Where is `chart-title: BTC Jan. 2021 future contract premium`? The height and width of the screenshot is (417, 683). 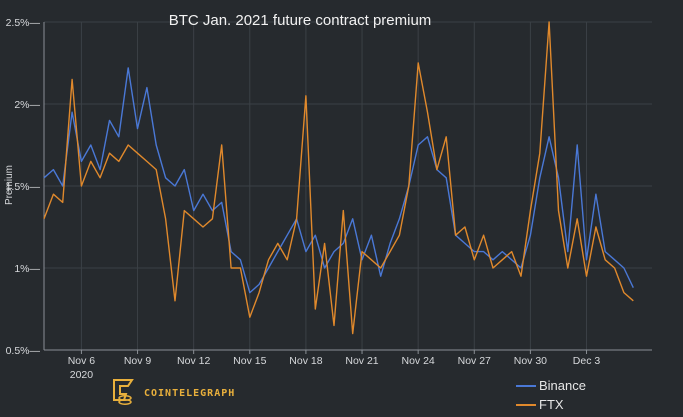 chart-title: BTC Jan. 2021 future contract premium is located at coordinates (300, 20).